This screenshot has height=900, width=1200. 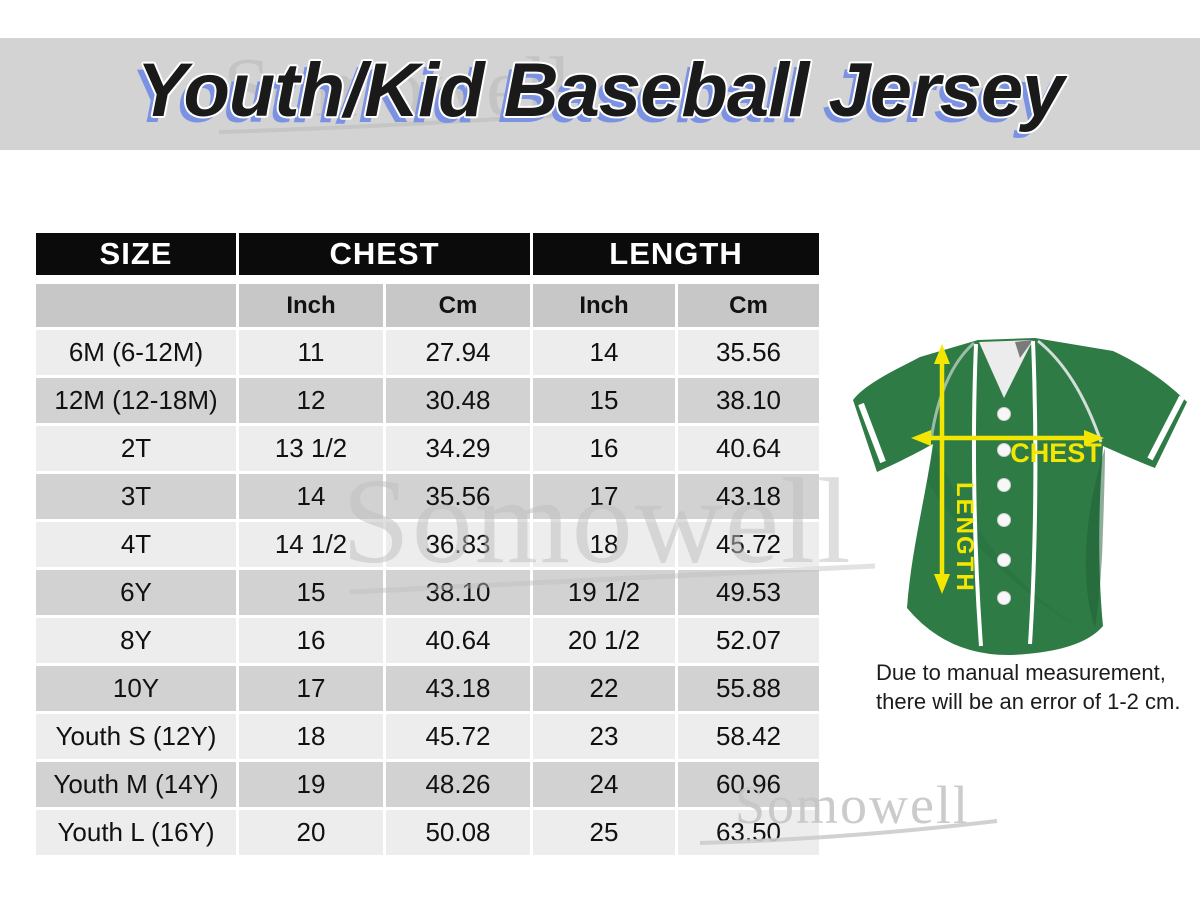 I want to click on table-cell: 60.96, so click(x=748, y=784).